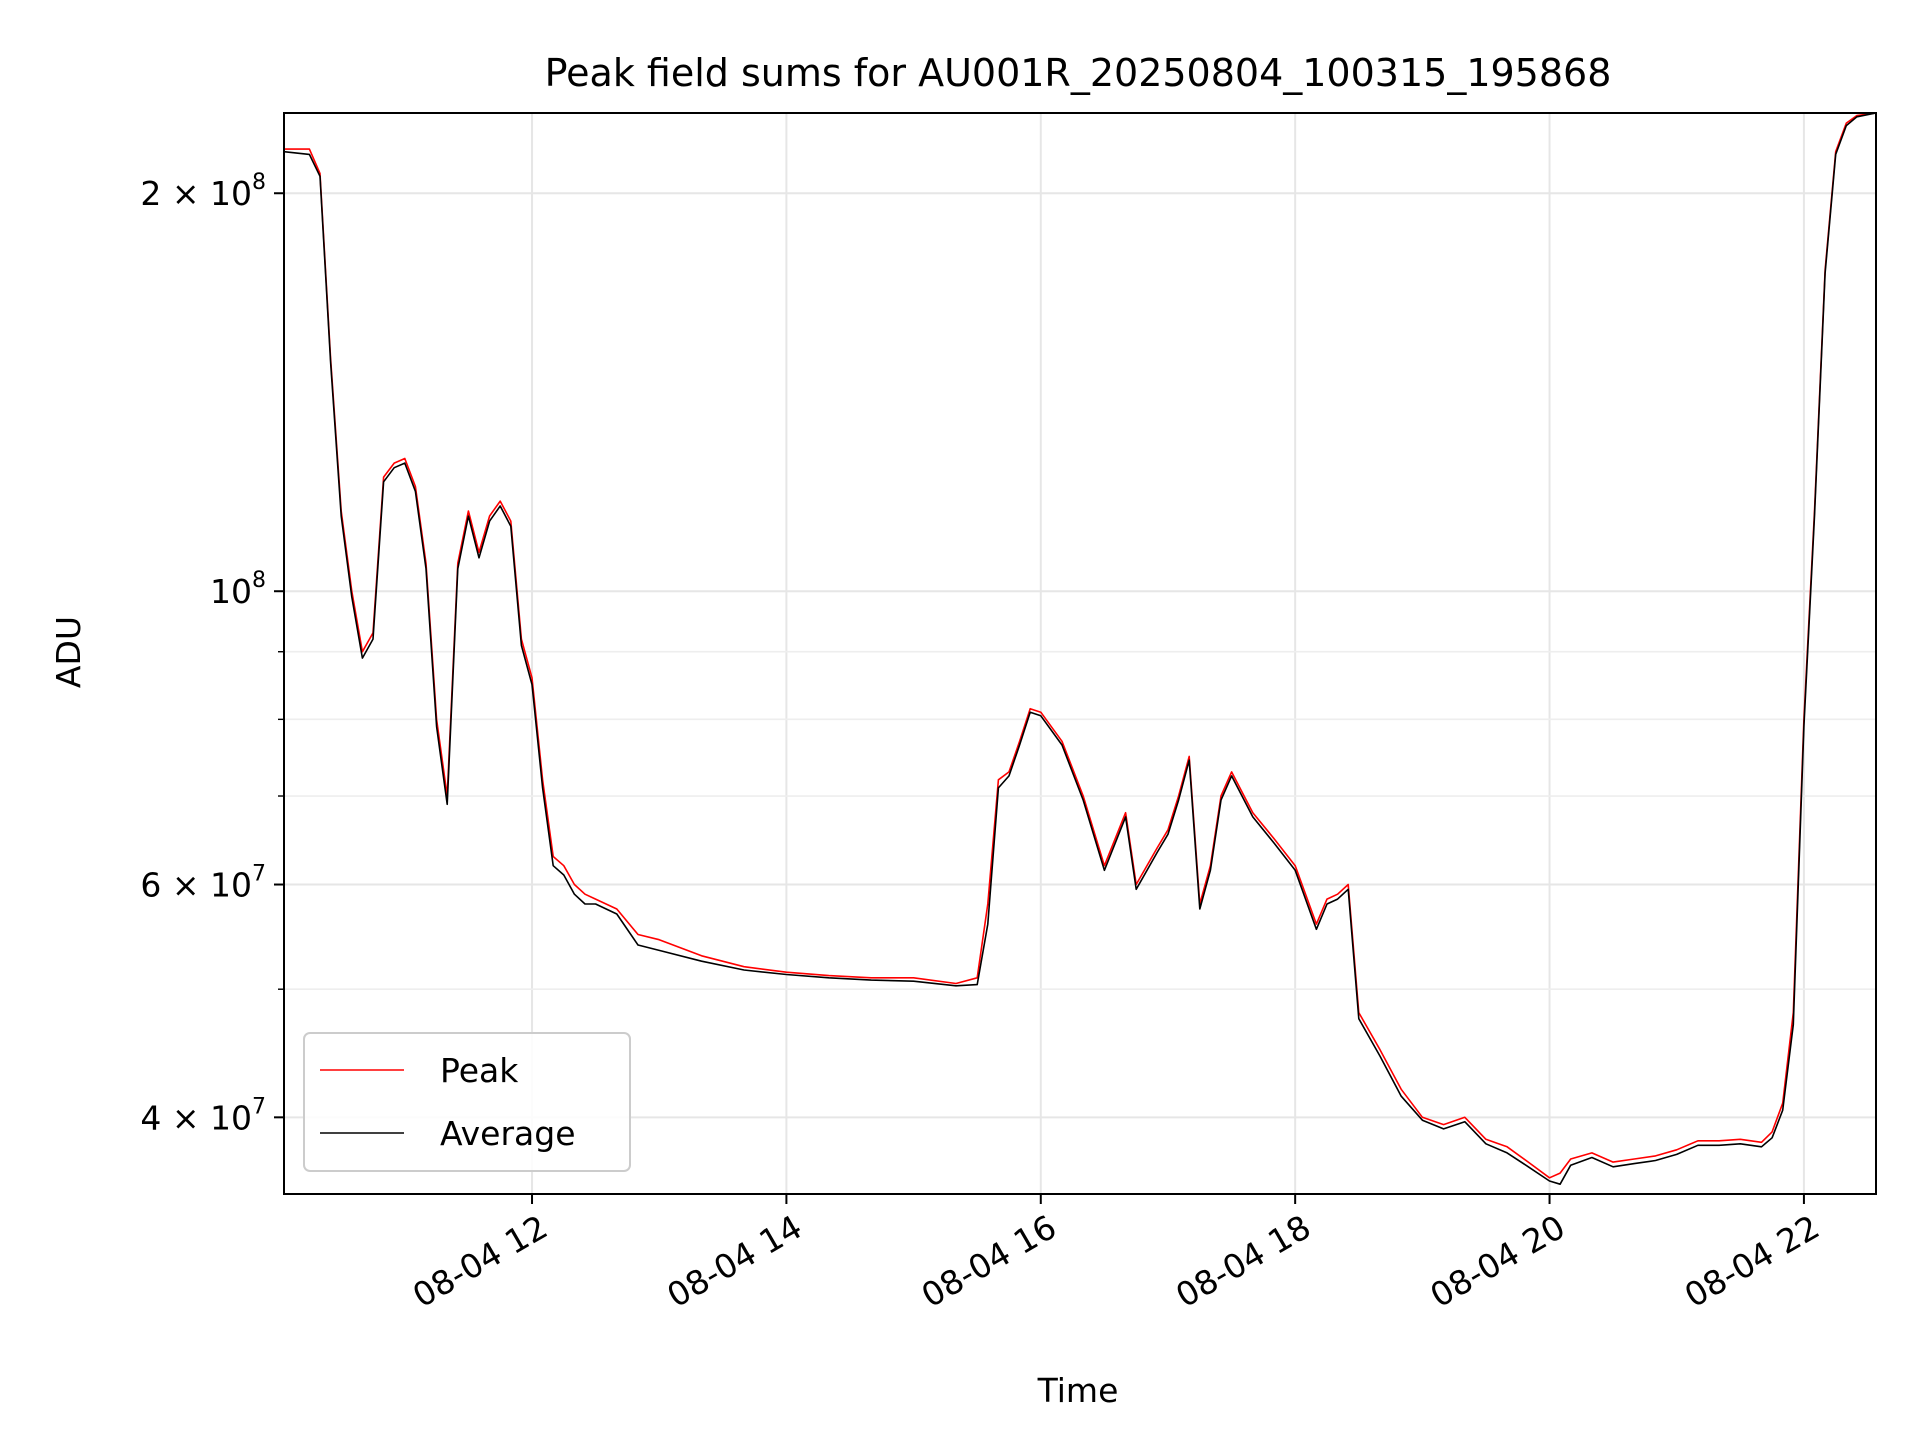 The height and width of the screenshot is (1440, 1920). What do you see at coordinates (238, 589) in the screenshot?
I see `y-tick-label: 108` at bounding box center [238, 589].